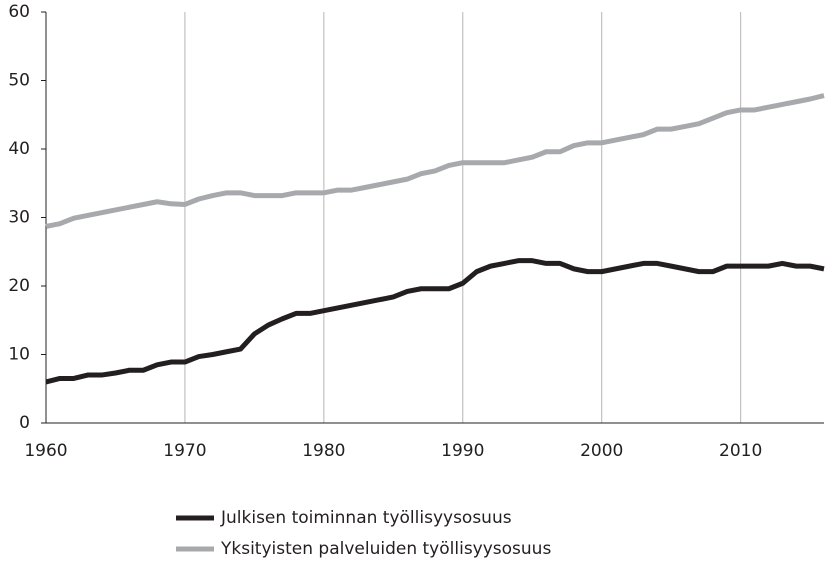 This screenshot has height=568, width=825. Describe the element at coordinates (45, 451) in the screenshot. I see `x-tick-label: 1960` at that location.